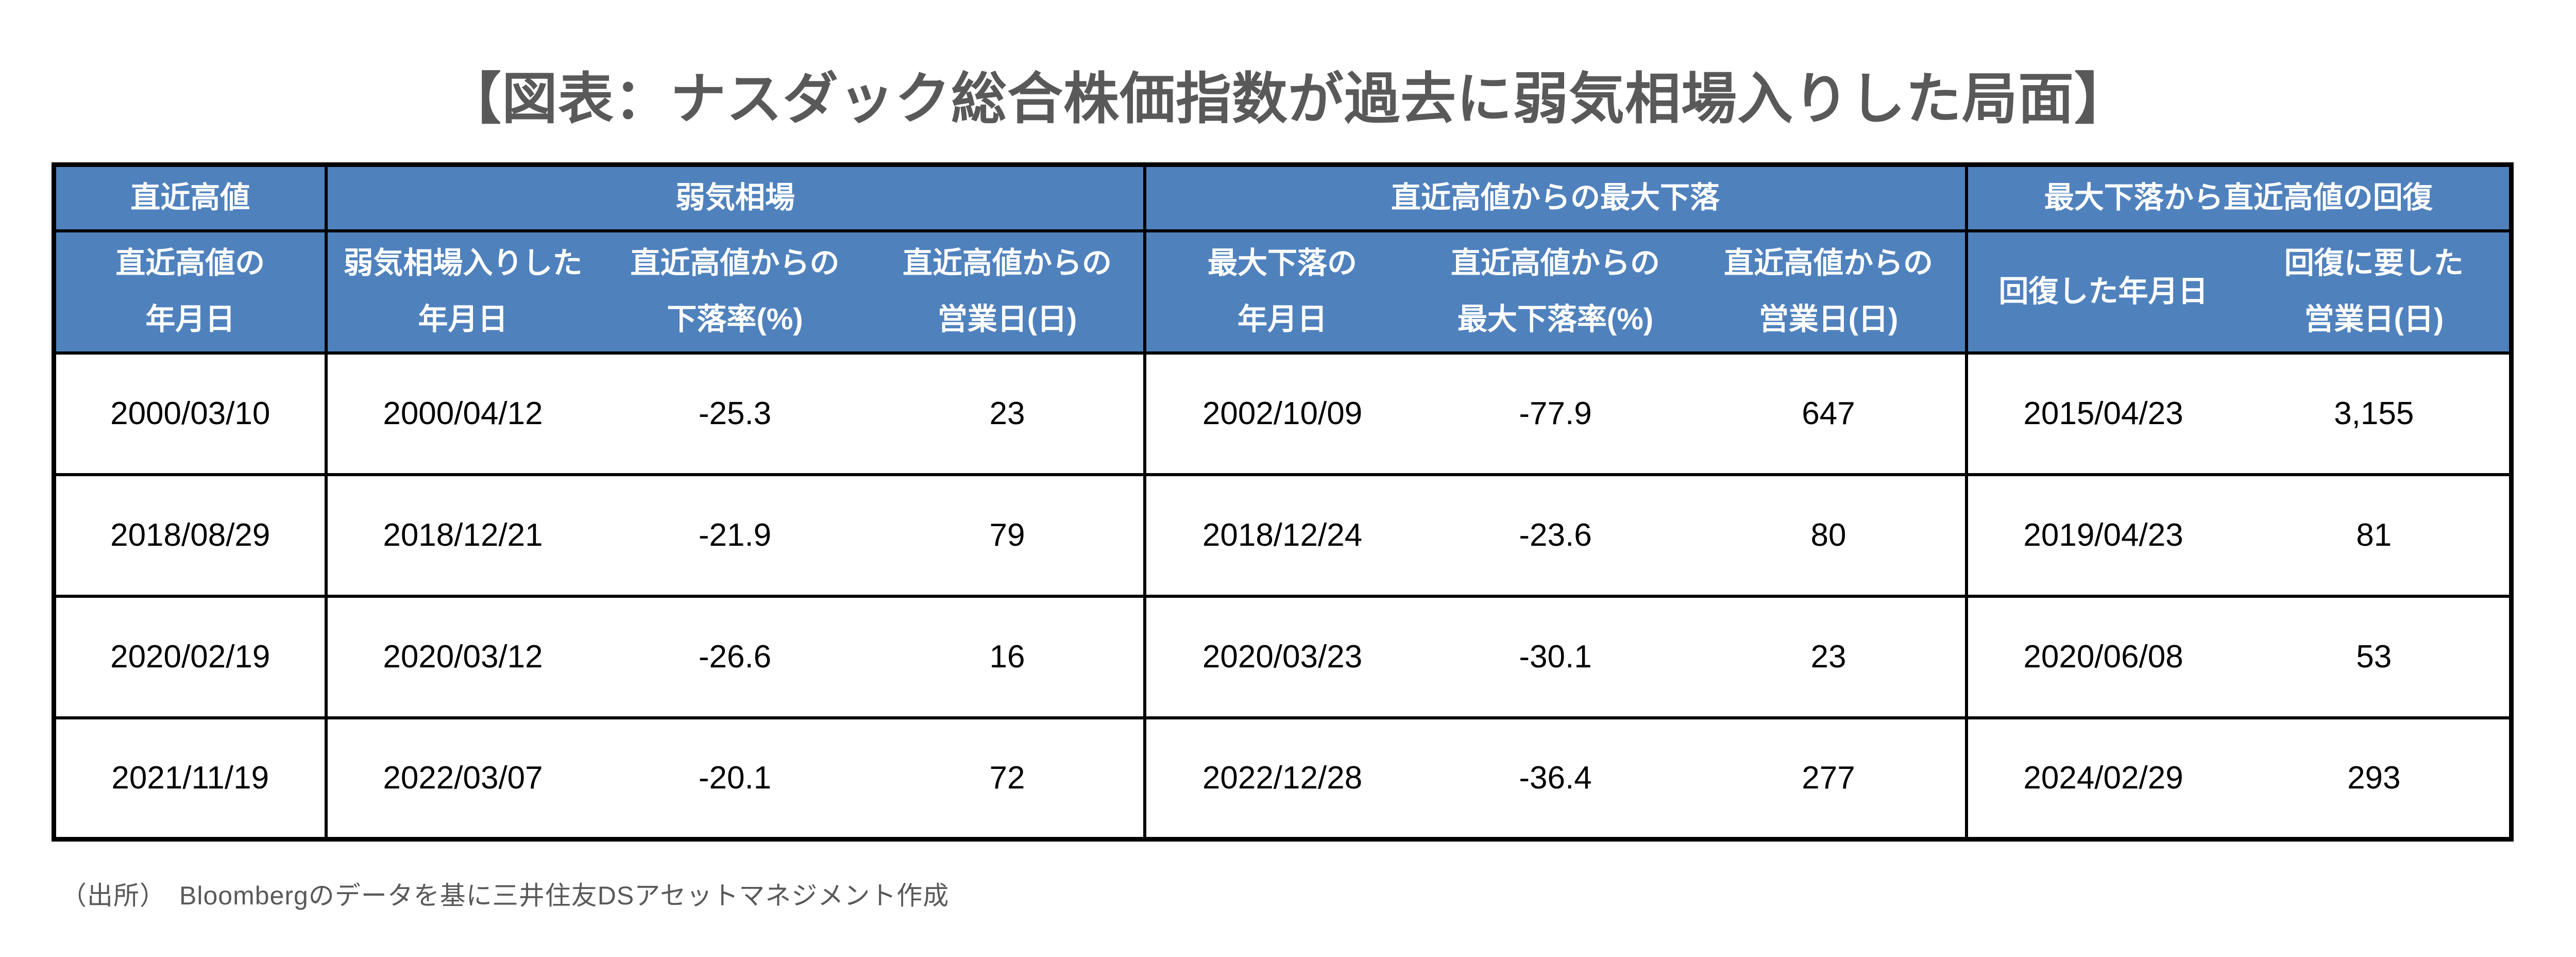 The width and height of the screenshot is (2576, 957). What do you see at coordinates (461, 779) in the screenshot?
I see `cell-bear-entry-date: 2022/03/07` at bounding box center [461, 779].